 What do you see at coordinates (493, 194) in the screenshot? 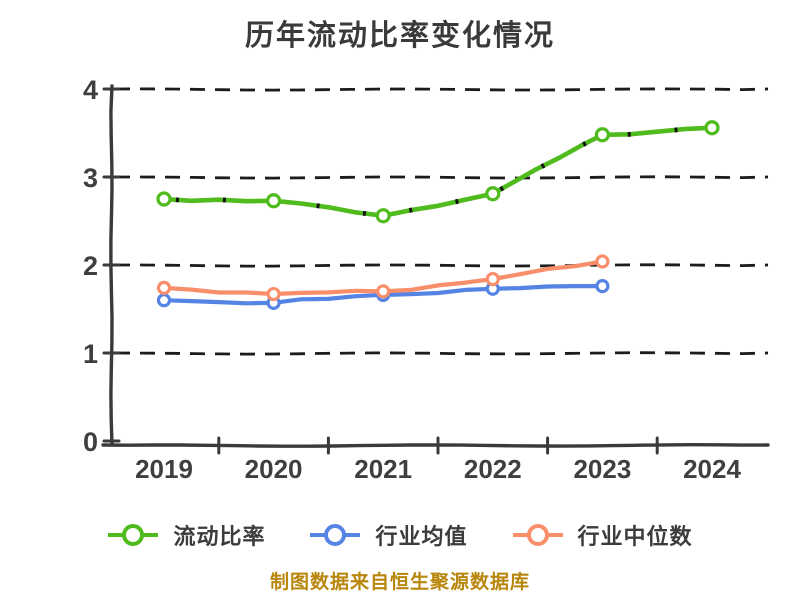
I see `marker-current-ratio-2022` at bounding box center [493, 194].